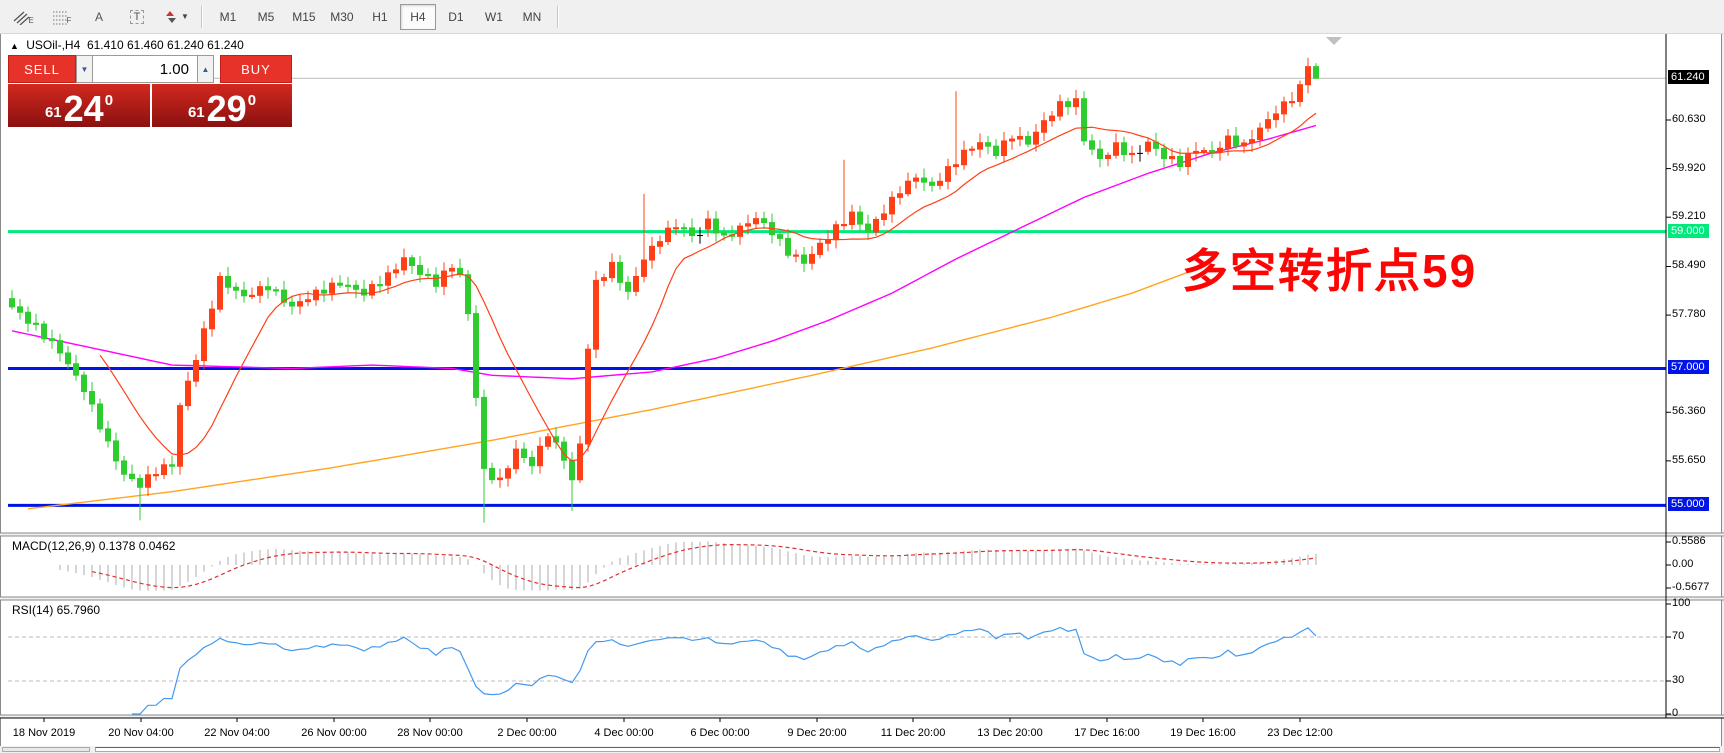  What do you see at coordinates (94, 546) in the screenshot?
I see `macd-indicator-label: MACD(12,26,9) 0.1378 0.0462` at bounding box center [94, 546].